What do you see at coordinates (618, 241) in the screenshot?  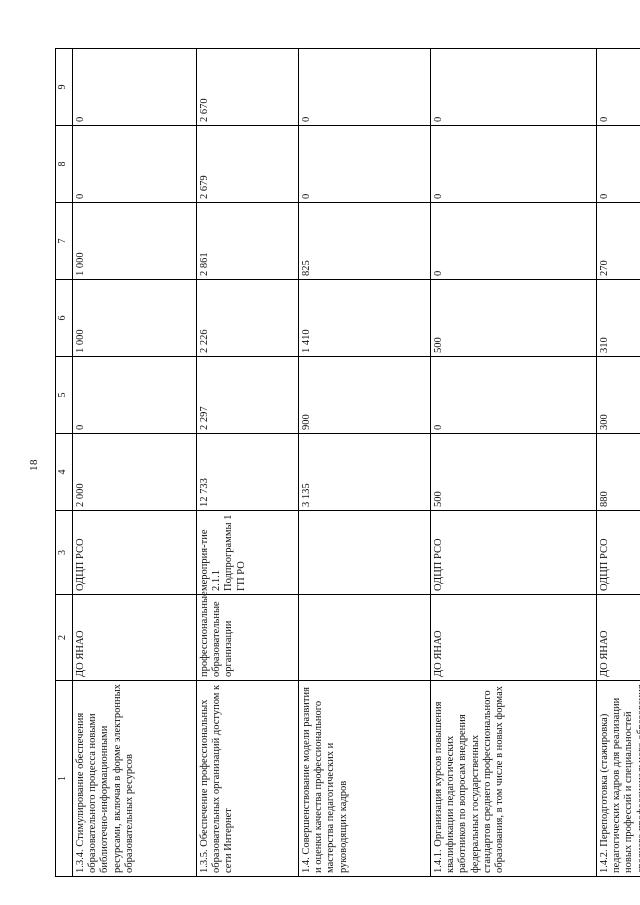 I see `value-col-7: 270` at bounding box center [618, 241].